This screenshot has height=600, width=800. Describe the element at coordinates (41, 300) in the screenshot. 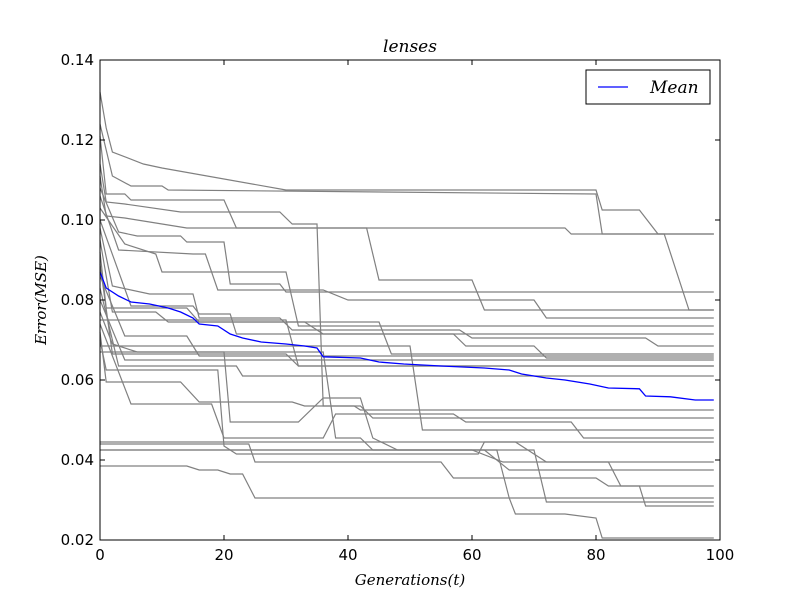

I see `y-axis-label: Error(MSE)` at that location.